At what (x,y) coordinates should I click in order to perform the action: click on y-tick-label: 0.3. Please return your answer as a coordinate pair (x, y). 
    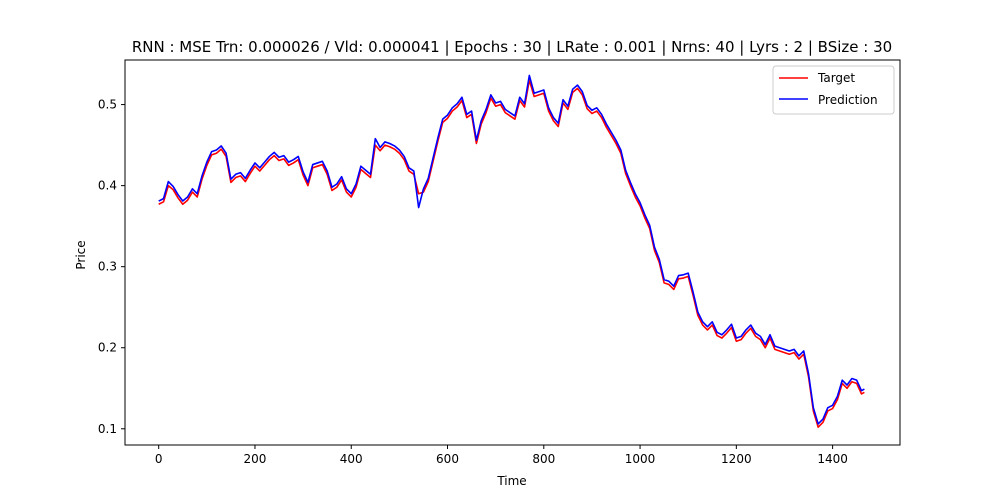
    Looking at the image, I should click on (107, 267).